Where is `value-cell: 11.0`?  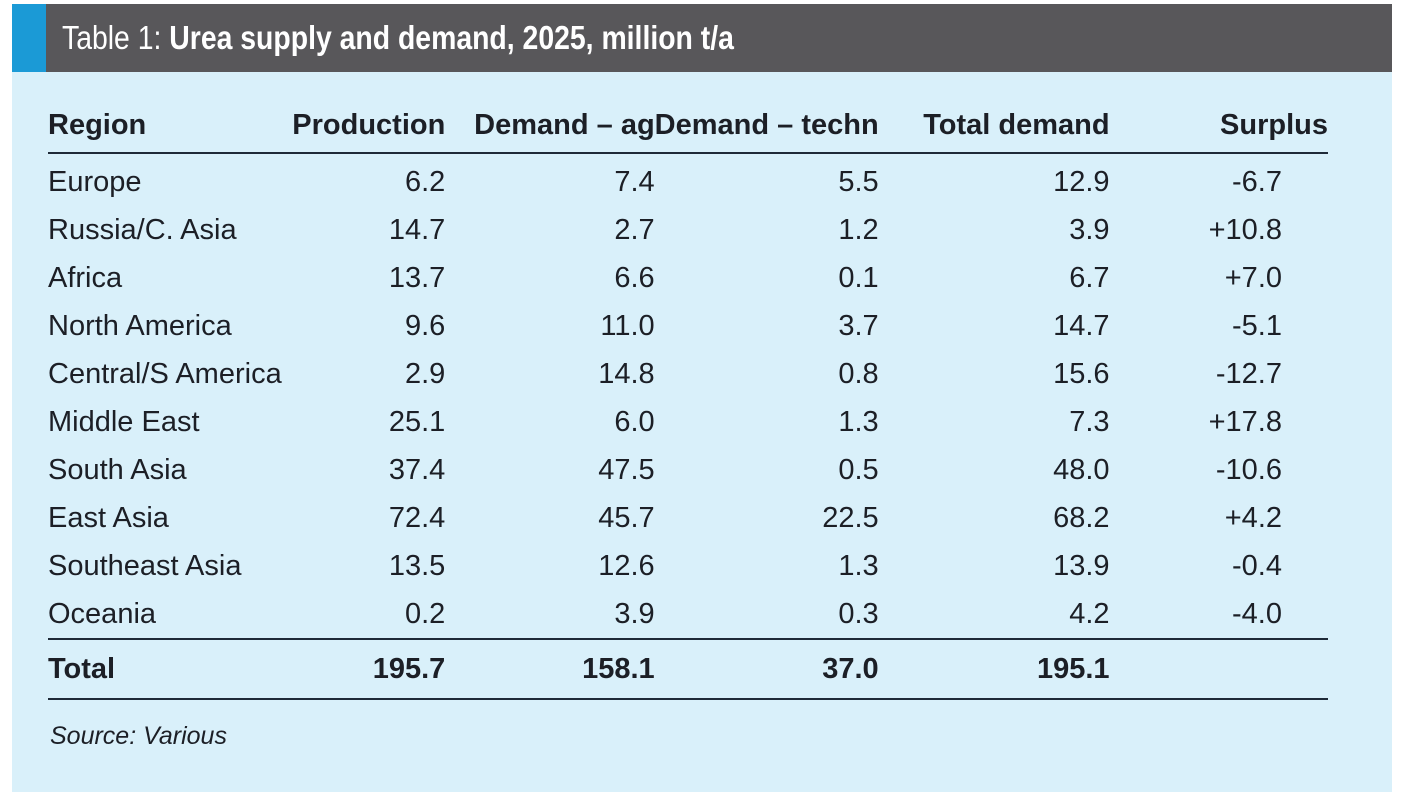
value-cell: 11.0 is located at coordinates (627, 325).